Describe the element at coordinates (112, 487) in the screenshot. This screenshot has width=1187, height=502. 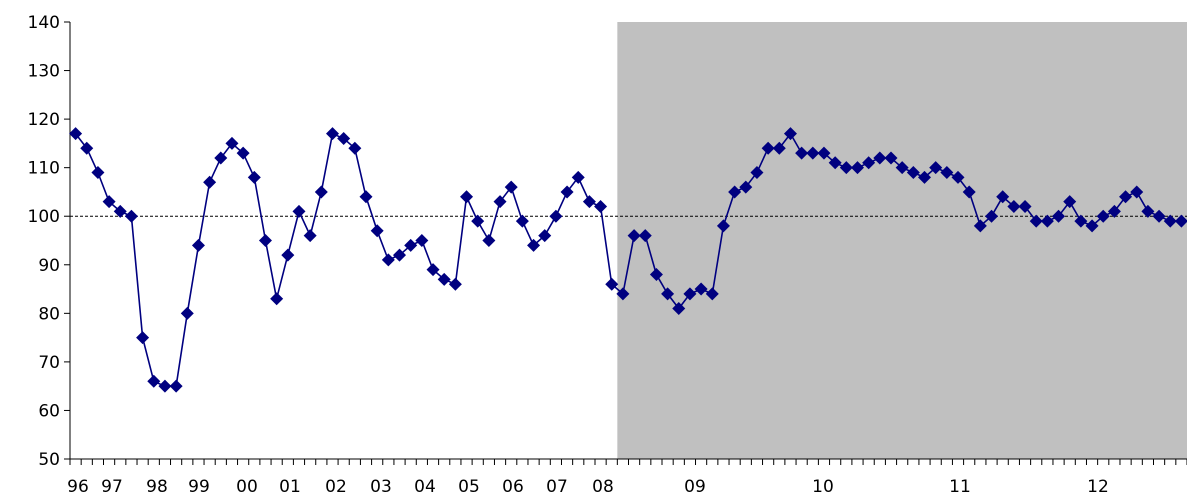
I see `x-tick-label: 97` at that location.